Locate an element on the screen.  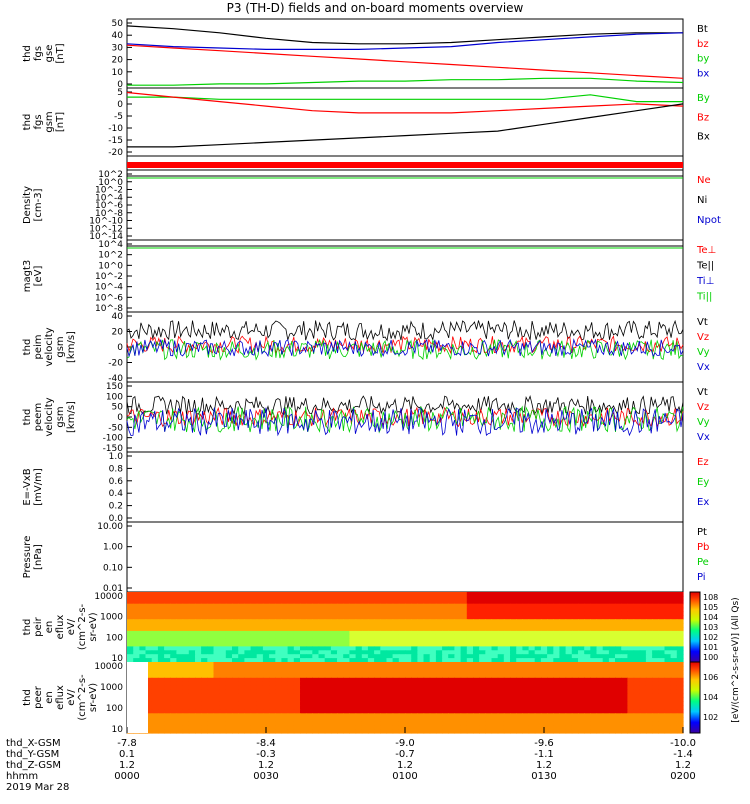
x-tick-label: 1.2 is located at coordinates (127, 765).